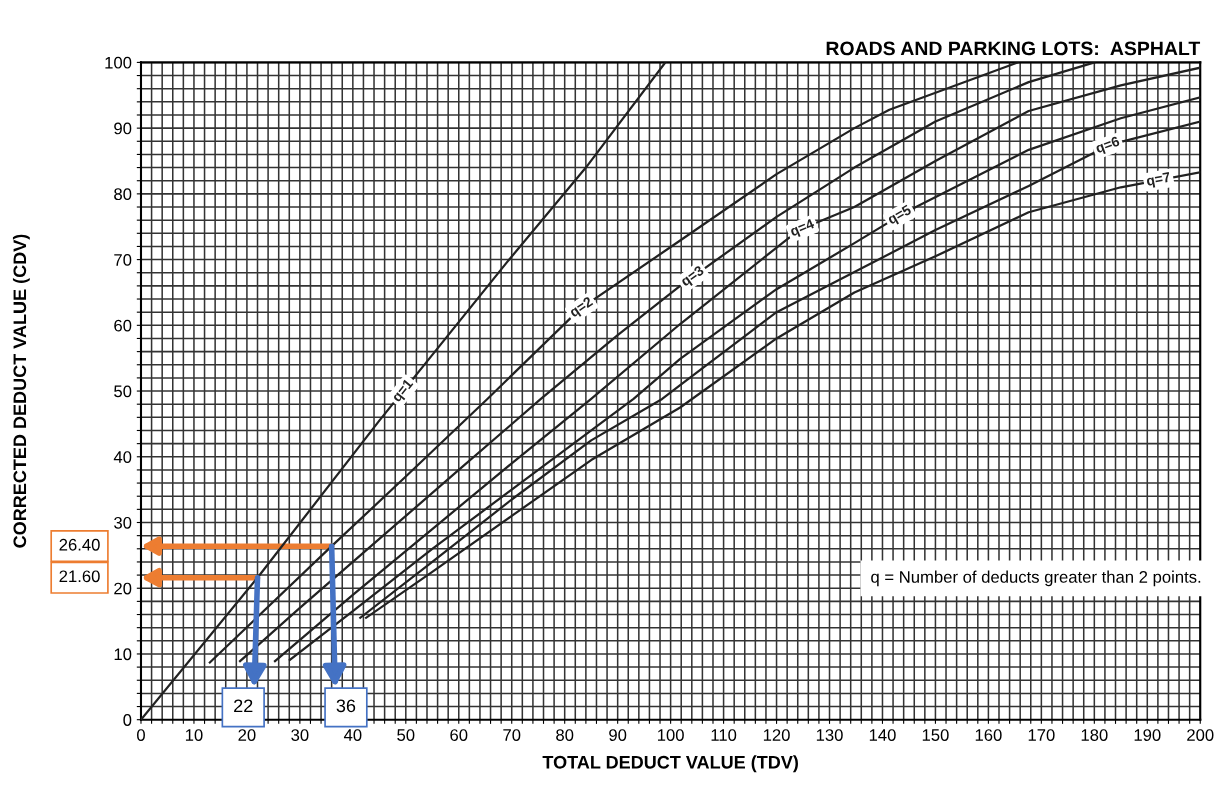 This screenshot has width=1226, height=790. What do you see at coordinates (935, 735) in the screenshot?
I see `x-tick-label: 150` at bounding box center [935, 735].